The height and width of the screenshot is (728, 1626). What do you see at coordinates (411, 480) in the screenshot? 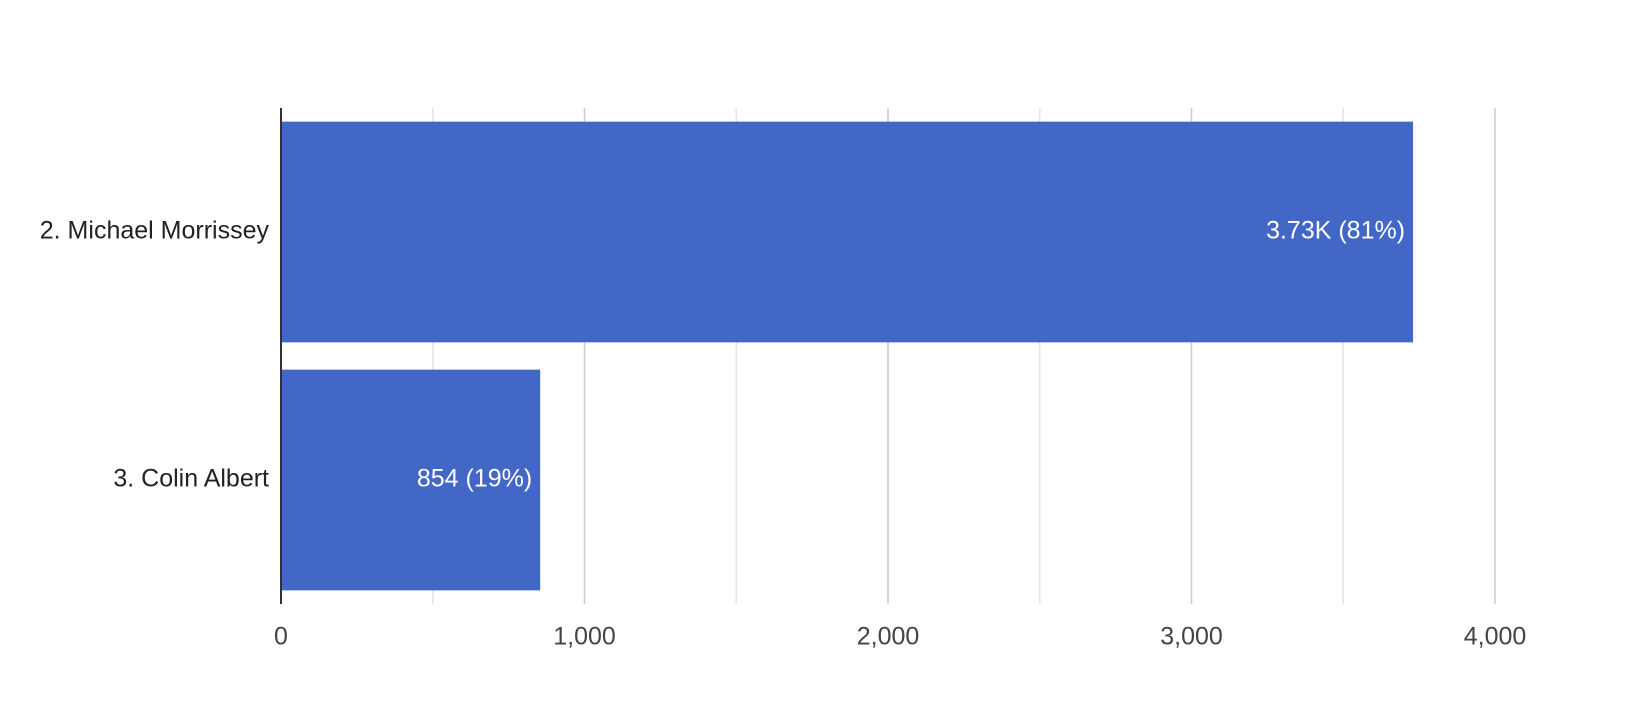
I see `bar` at bounding box center [411, 480].